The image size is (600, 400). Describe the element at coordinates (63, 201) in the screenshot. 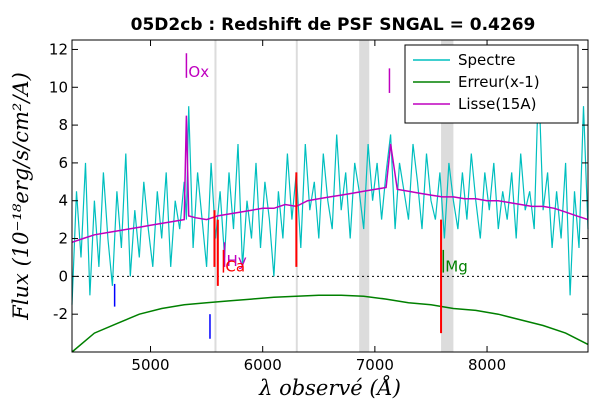

I see `y-tick-label-3: 4` at that location.